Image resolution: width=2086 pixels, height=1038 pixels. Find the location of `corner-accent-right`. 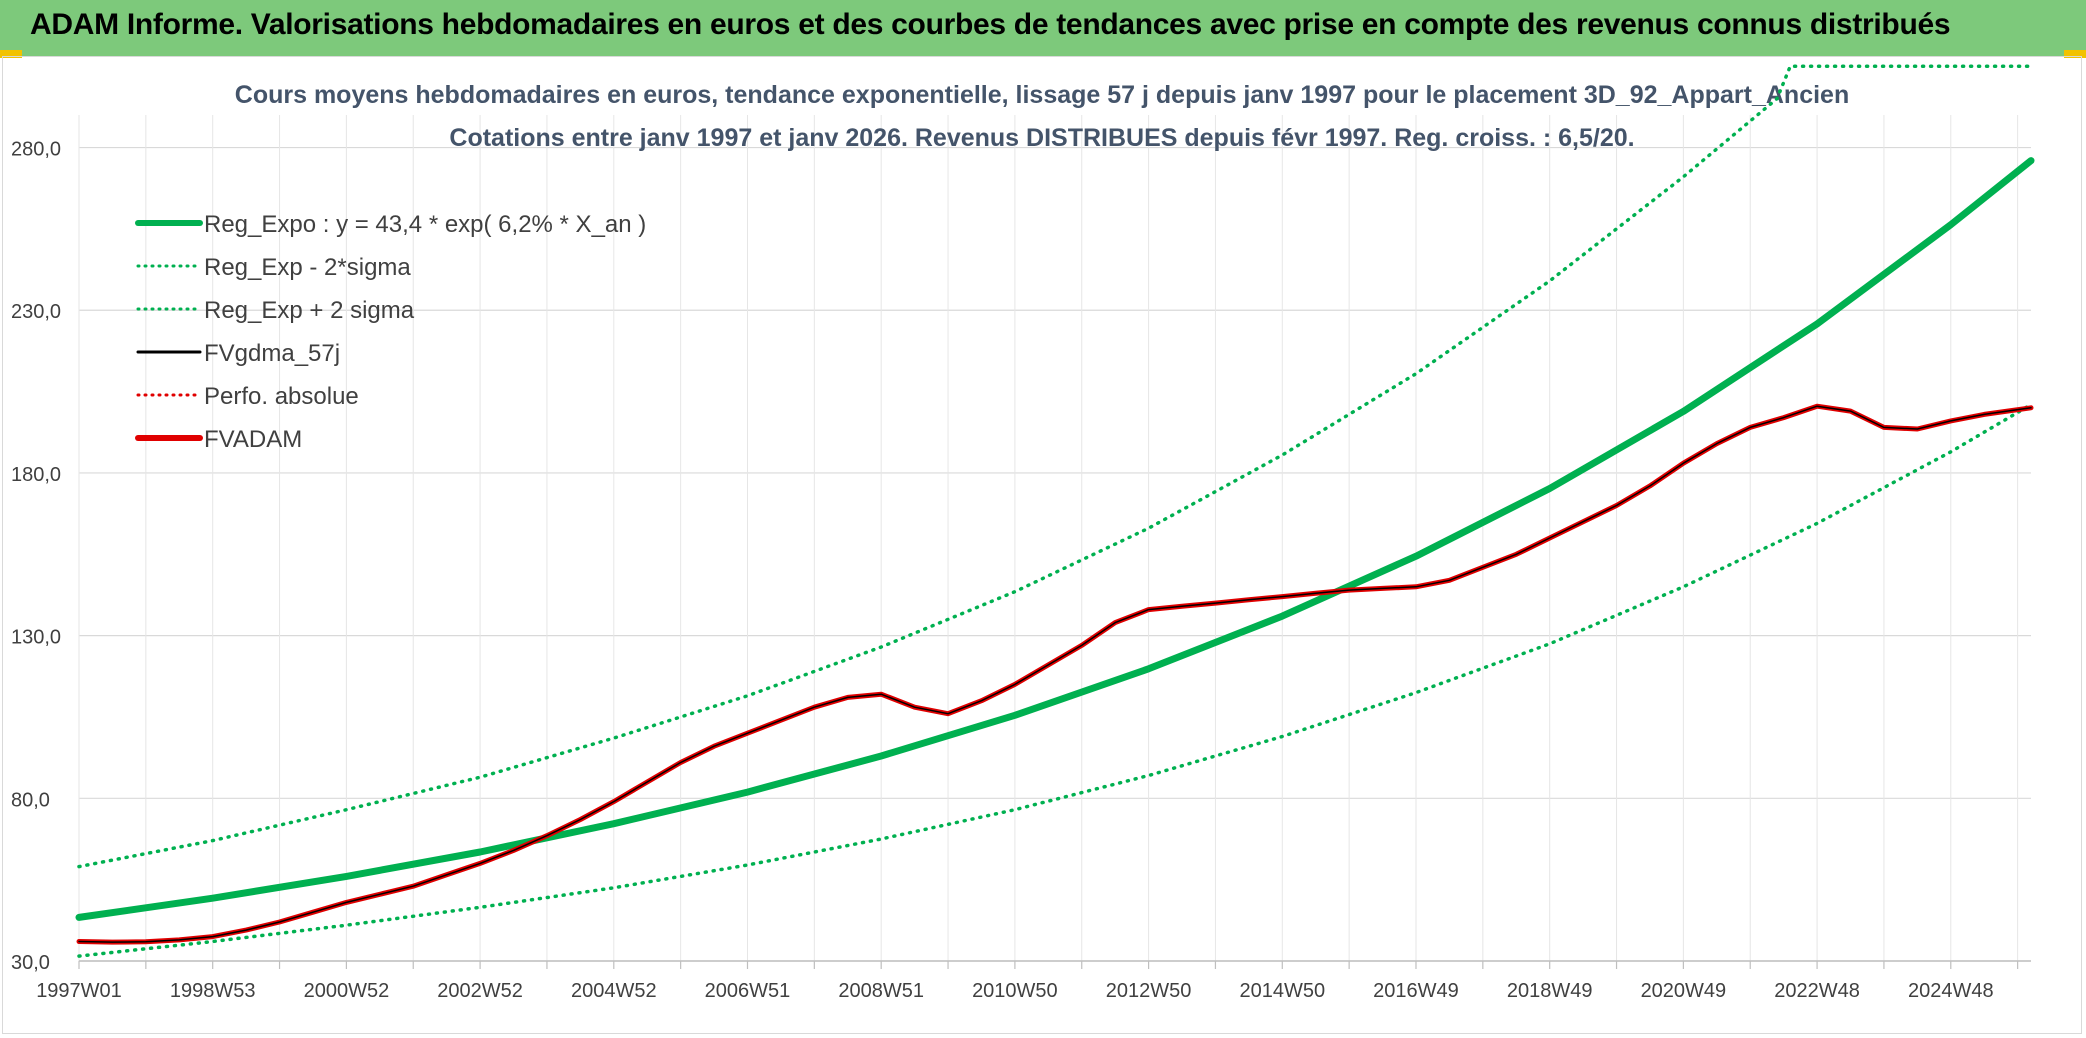

corner-accent-right is located at coordinates (2075, 54).